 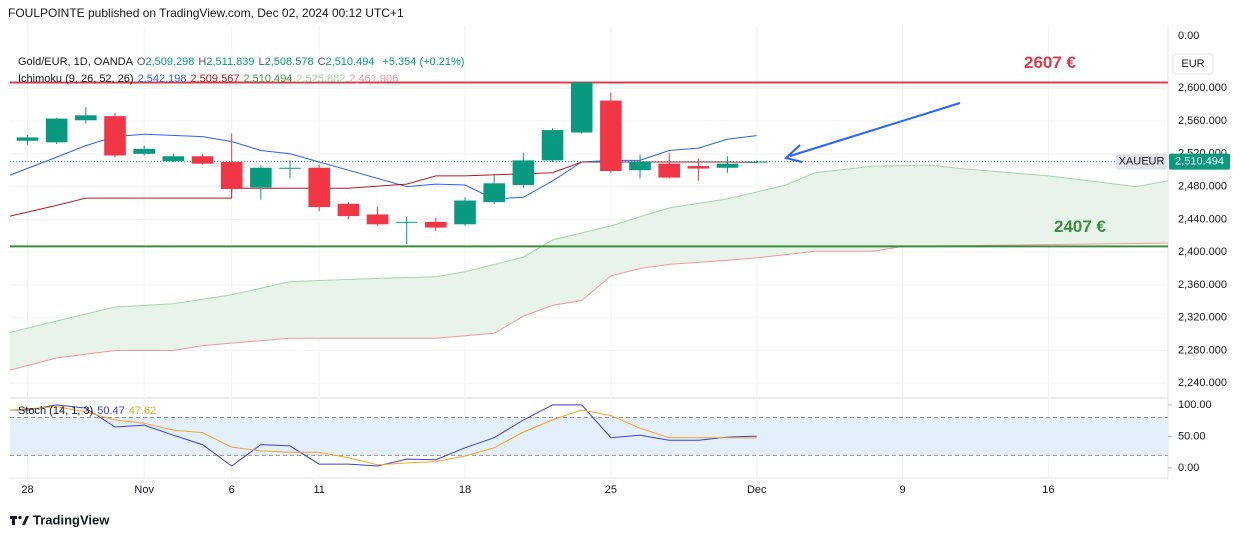 What do you see at coordinates (215, 79) in the screenshot?
I see `indicator-value: 2,509.567` at bounding box center [215, 79].